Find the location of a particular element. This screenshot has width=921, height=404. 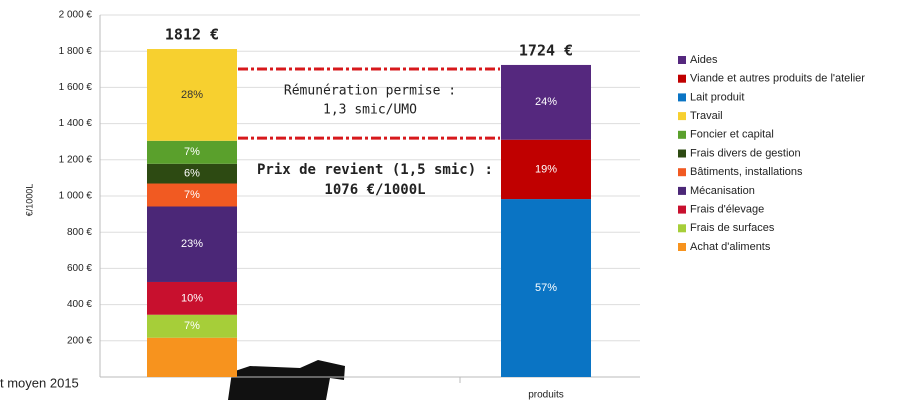

legend-label: Foncier et capital is located at coordinates (732, 135).